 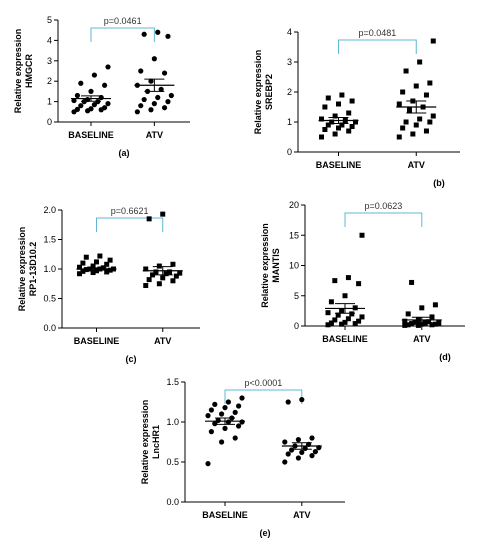 I want to click on y-axis-label-line: HMGCR, so click(x=29, y=71).